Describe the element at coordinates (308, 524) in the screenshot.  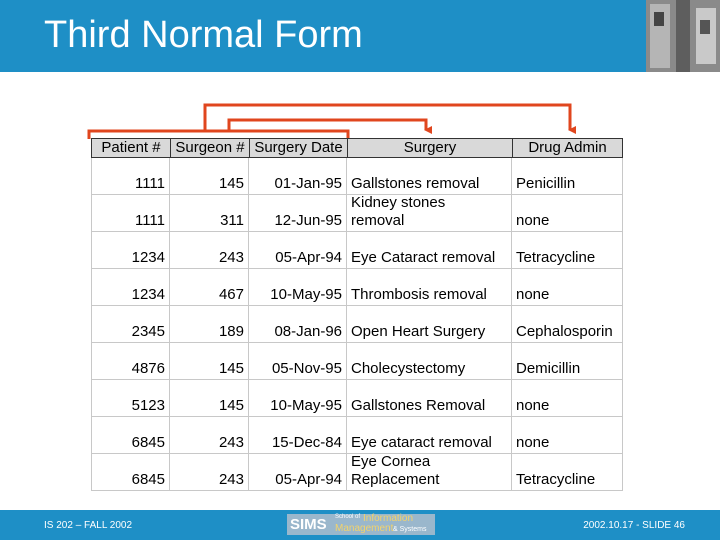
I see `logo-sims: SIMS` at that location.